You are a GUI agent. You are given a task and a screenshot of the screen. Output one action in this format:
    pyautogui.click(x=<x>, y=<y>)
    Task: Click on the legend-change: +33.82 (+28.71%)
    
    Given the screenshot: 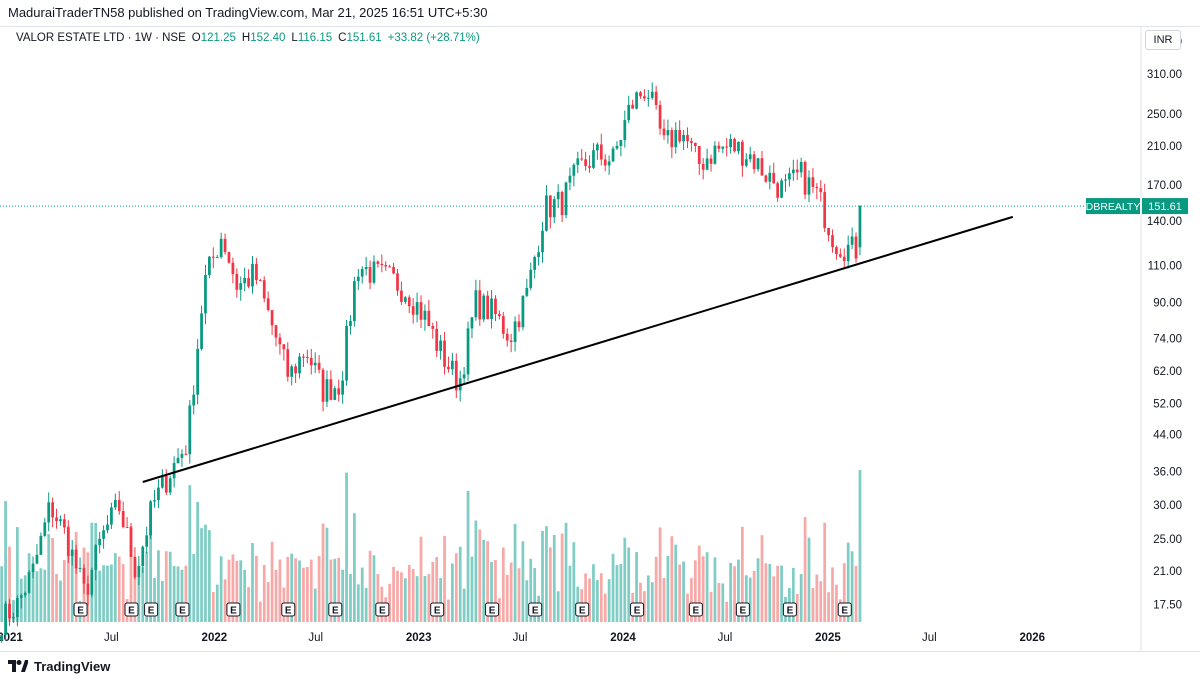 What is the action you would take?
    pyautogui.click(x=433, y=38)
    